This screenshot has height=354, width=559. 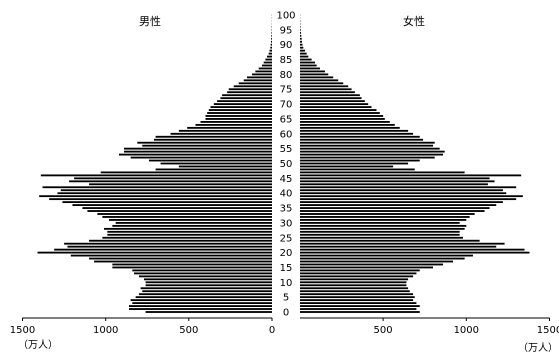 I want to click on age-label-100: 100, so click(x=285, y=16).